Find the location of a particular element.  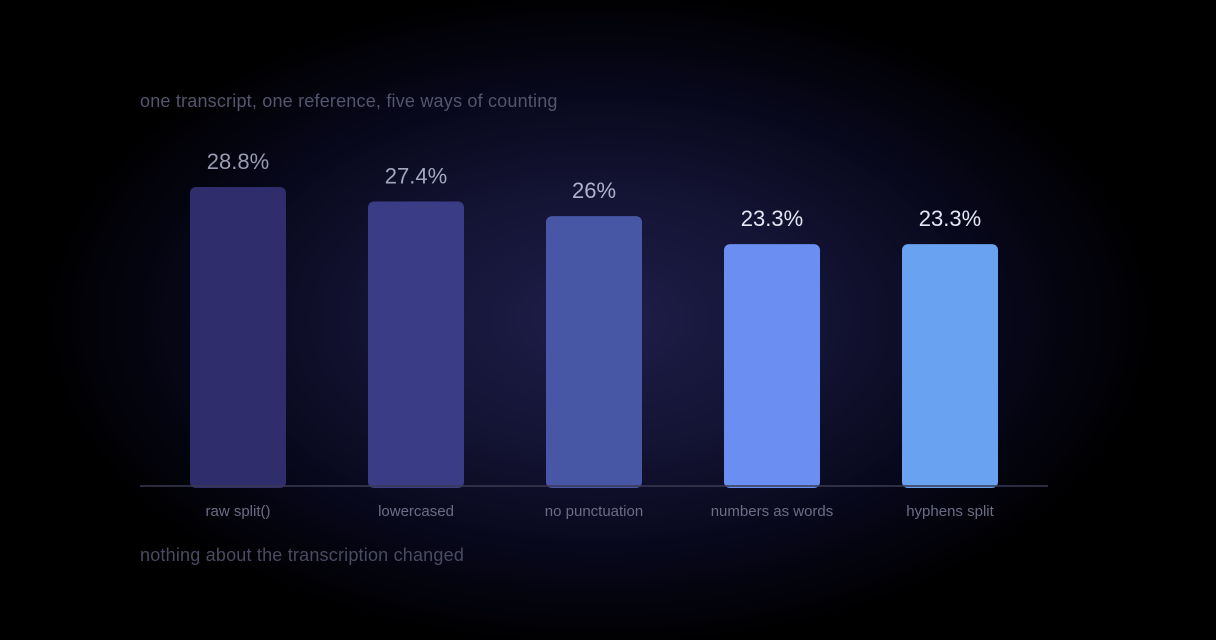

x-tick-label-4: hyphens split is located at coordinates (950, 511).